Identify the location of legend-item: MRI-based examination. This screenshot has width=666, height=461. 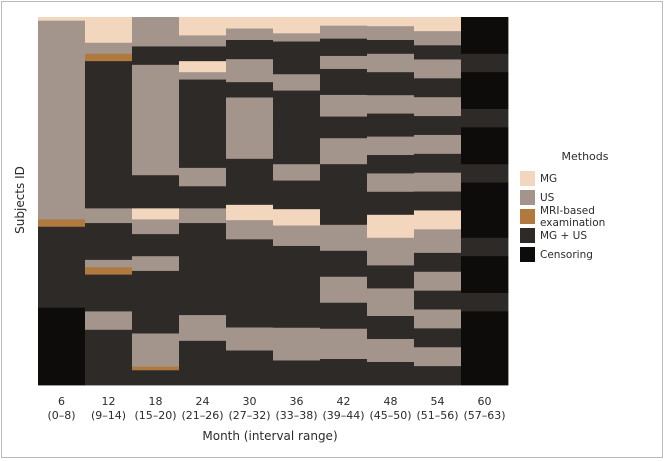
(590, 216).